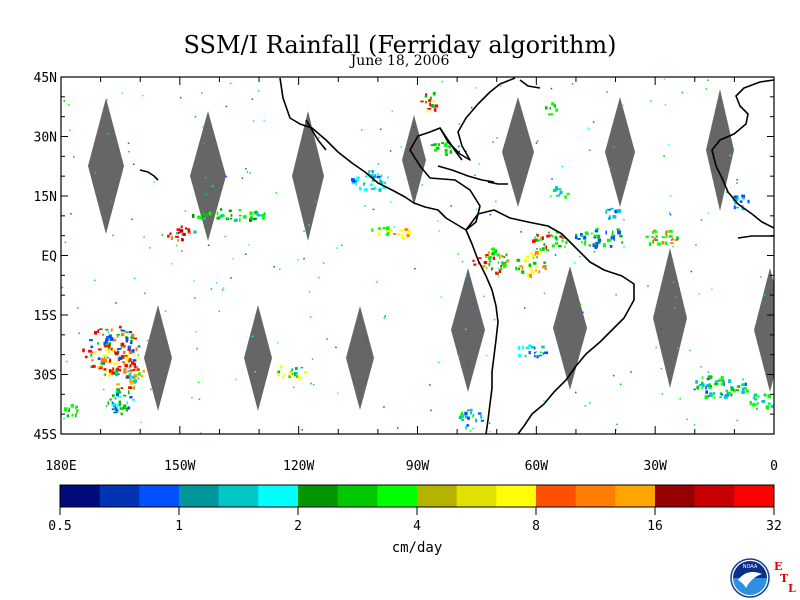 Image resolution: width=800 pixels, height=600 pixels. Describe the element at coordinates (536, 526) in the screenshot. I see `colorbar-label: 8` at that location.